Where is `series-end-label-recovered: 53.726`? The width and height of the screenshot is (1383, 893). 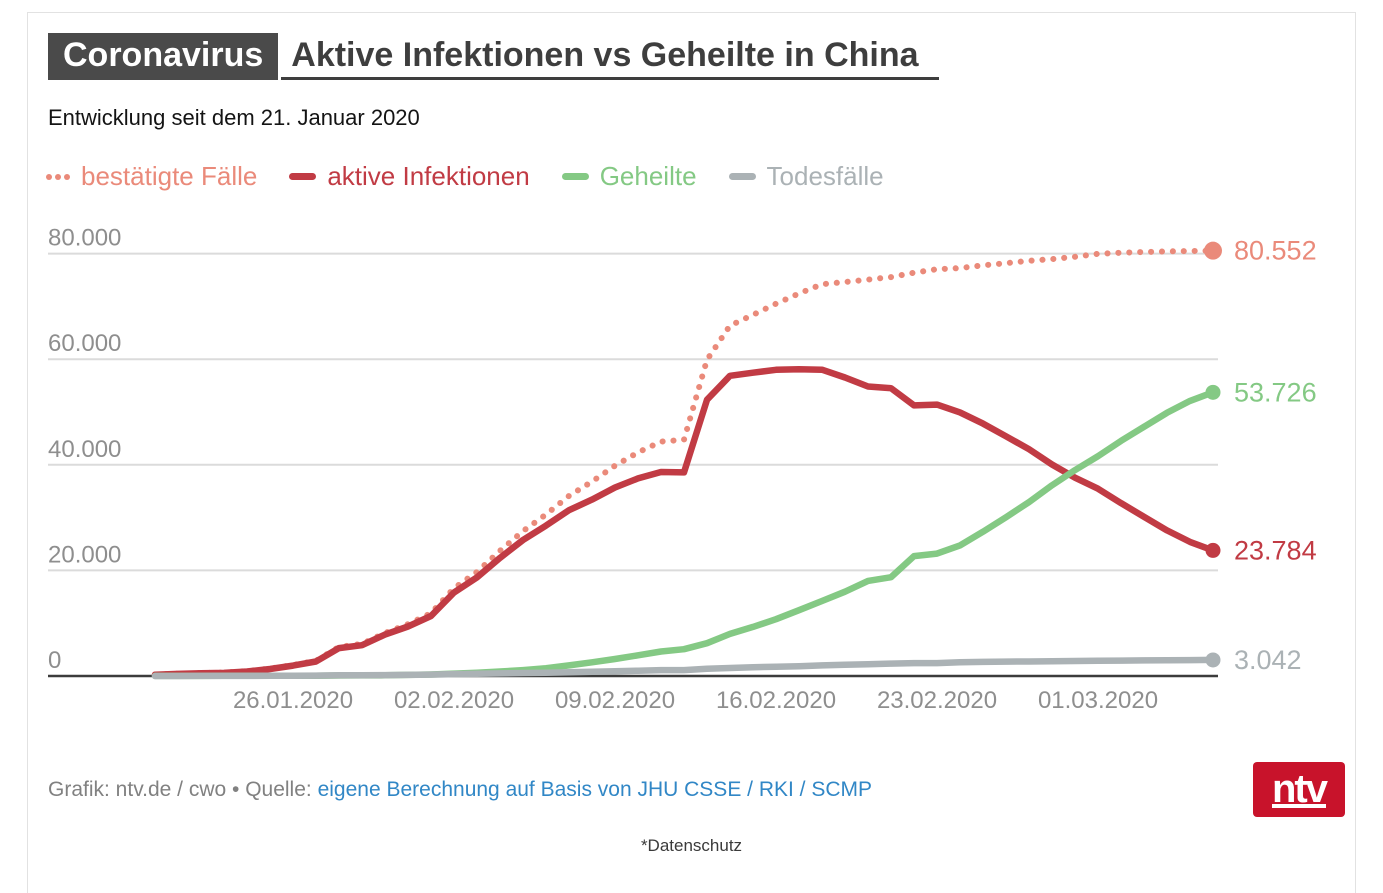
series-end-label-recovered: 53.726 is located at coordinates (1275, 392).